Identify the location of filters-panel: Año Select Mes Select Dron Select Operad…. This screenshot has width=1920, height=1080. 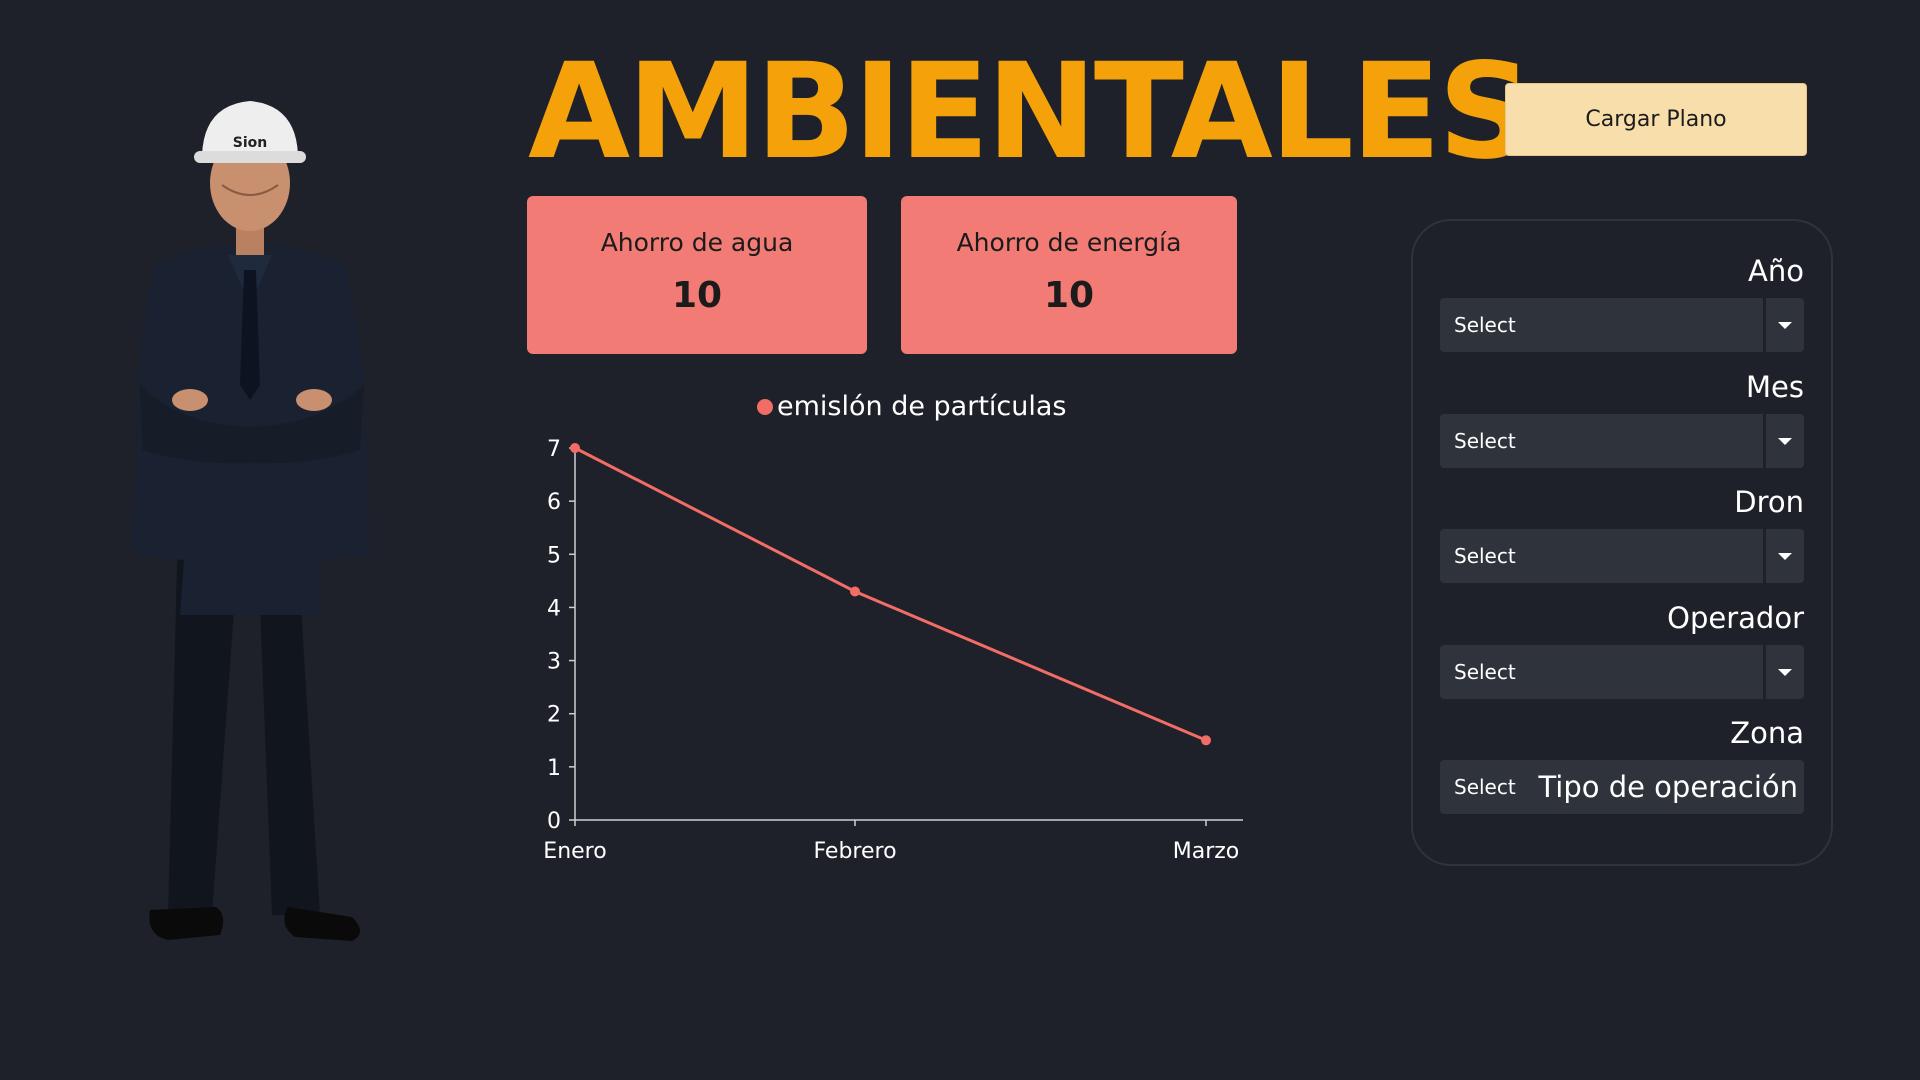
(1622, 542).